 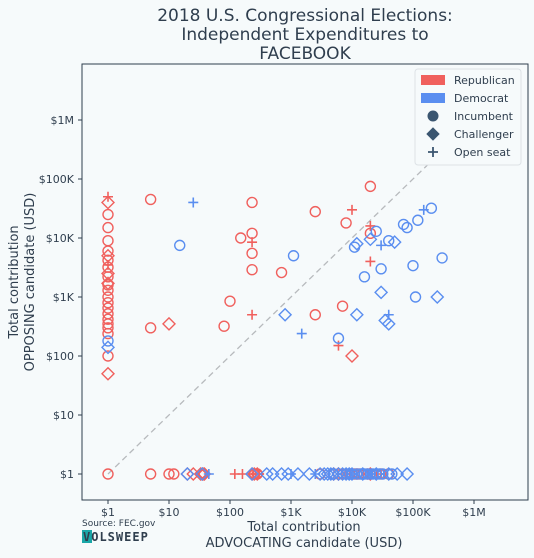 What do you see at coordinates (484, 116) in the screenshot?
I see `legend-label-incumbent: Incumbent` at bounding box center [484, 116].